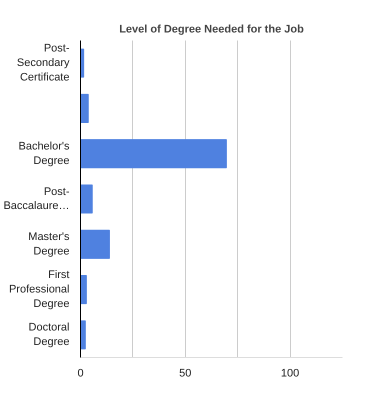  What do you see at coordinates (211, 30) in the screenshot?
I see `chart-title: Level of Degree Needed for the Job` at bounding box center [211, 30].